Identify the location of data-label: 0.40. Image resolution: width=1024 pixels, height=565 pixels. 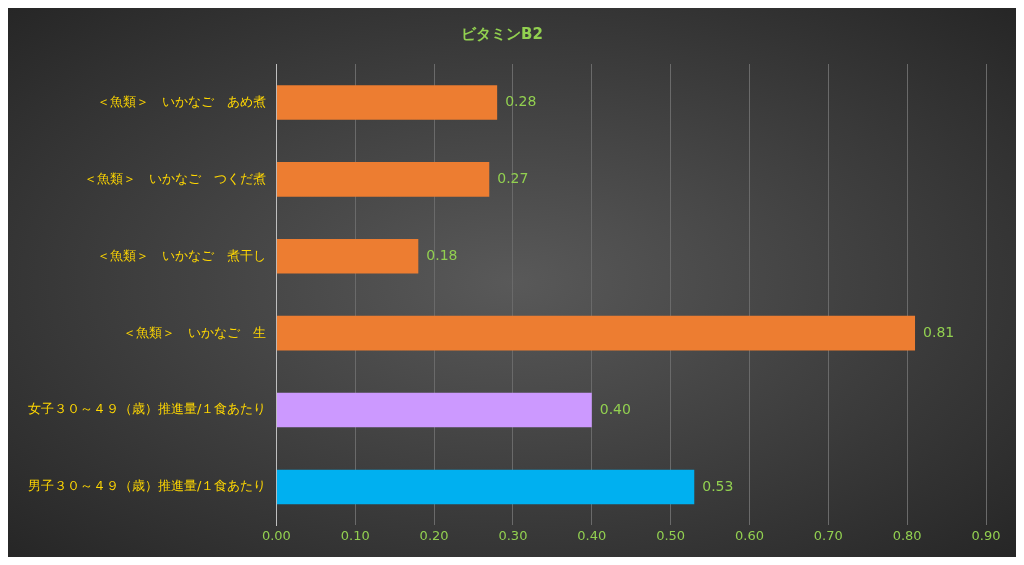
(615, 408).